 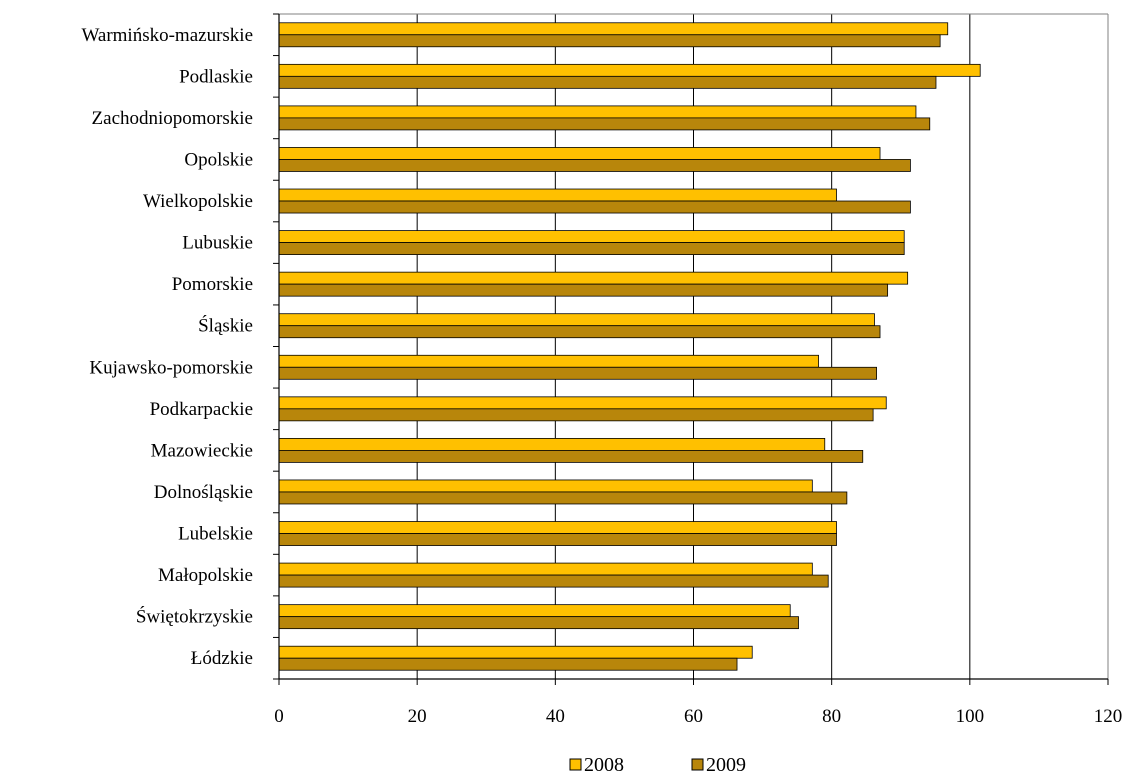 I want to click on category-label: Kujawsko-pomorskie, so click(x=171, y=367).